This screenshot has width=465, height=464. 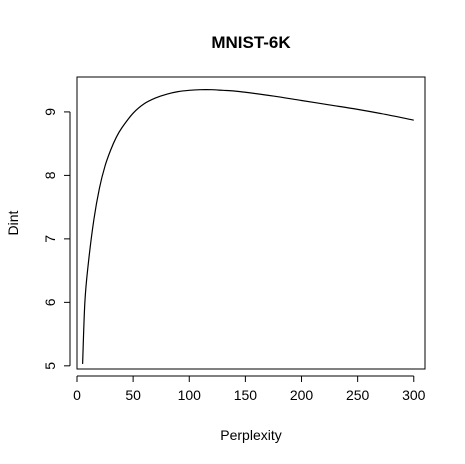 What do you see at coordinates (50, 239) in the screenshot?
I see `y-tick-label: 7` at bounding box center [50, 239].